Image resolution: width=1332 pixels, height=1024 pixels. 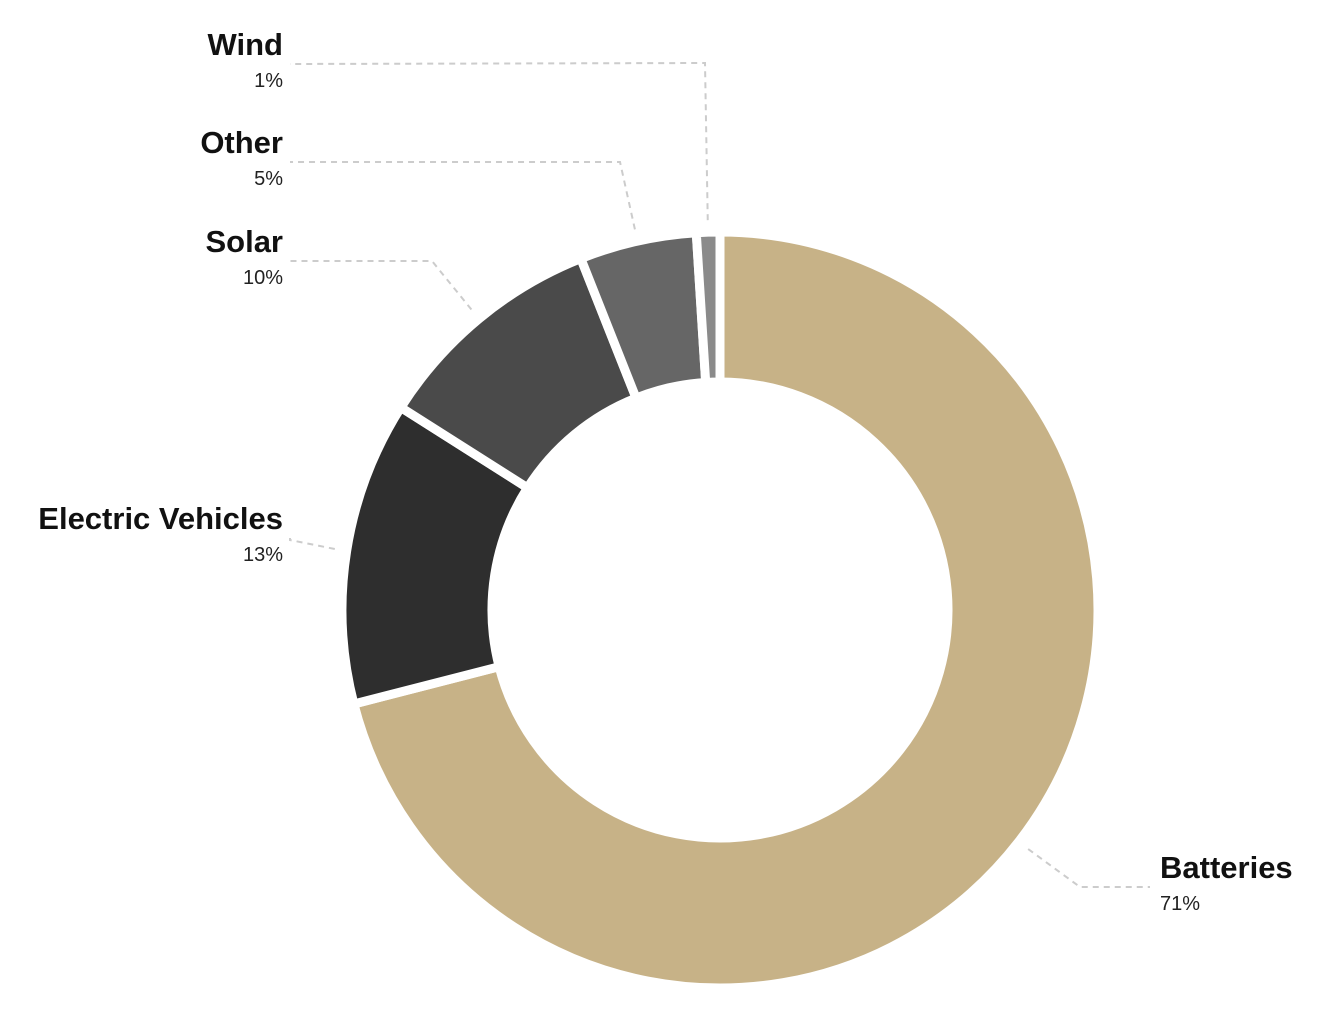 What do you see at coordinates (245, 44) in the screenshot?
I see `segment-label: Wind` at bounding box center [245, 44].